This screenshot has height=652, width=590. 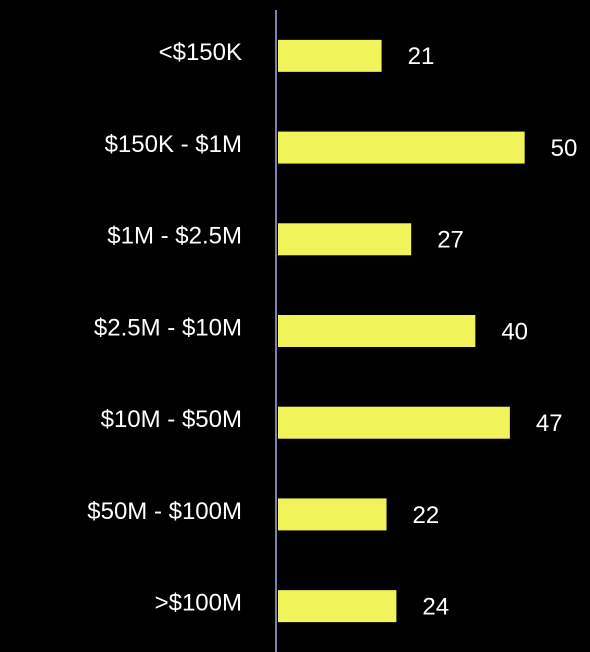 I want to click on data-label: 40, so click(x=514, y=331).